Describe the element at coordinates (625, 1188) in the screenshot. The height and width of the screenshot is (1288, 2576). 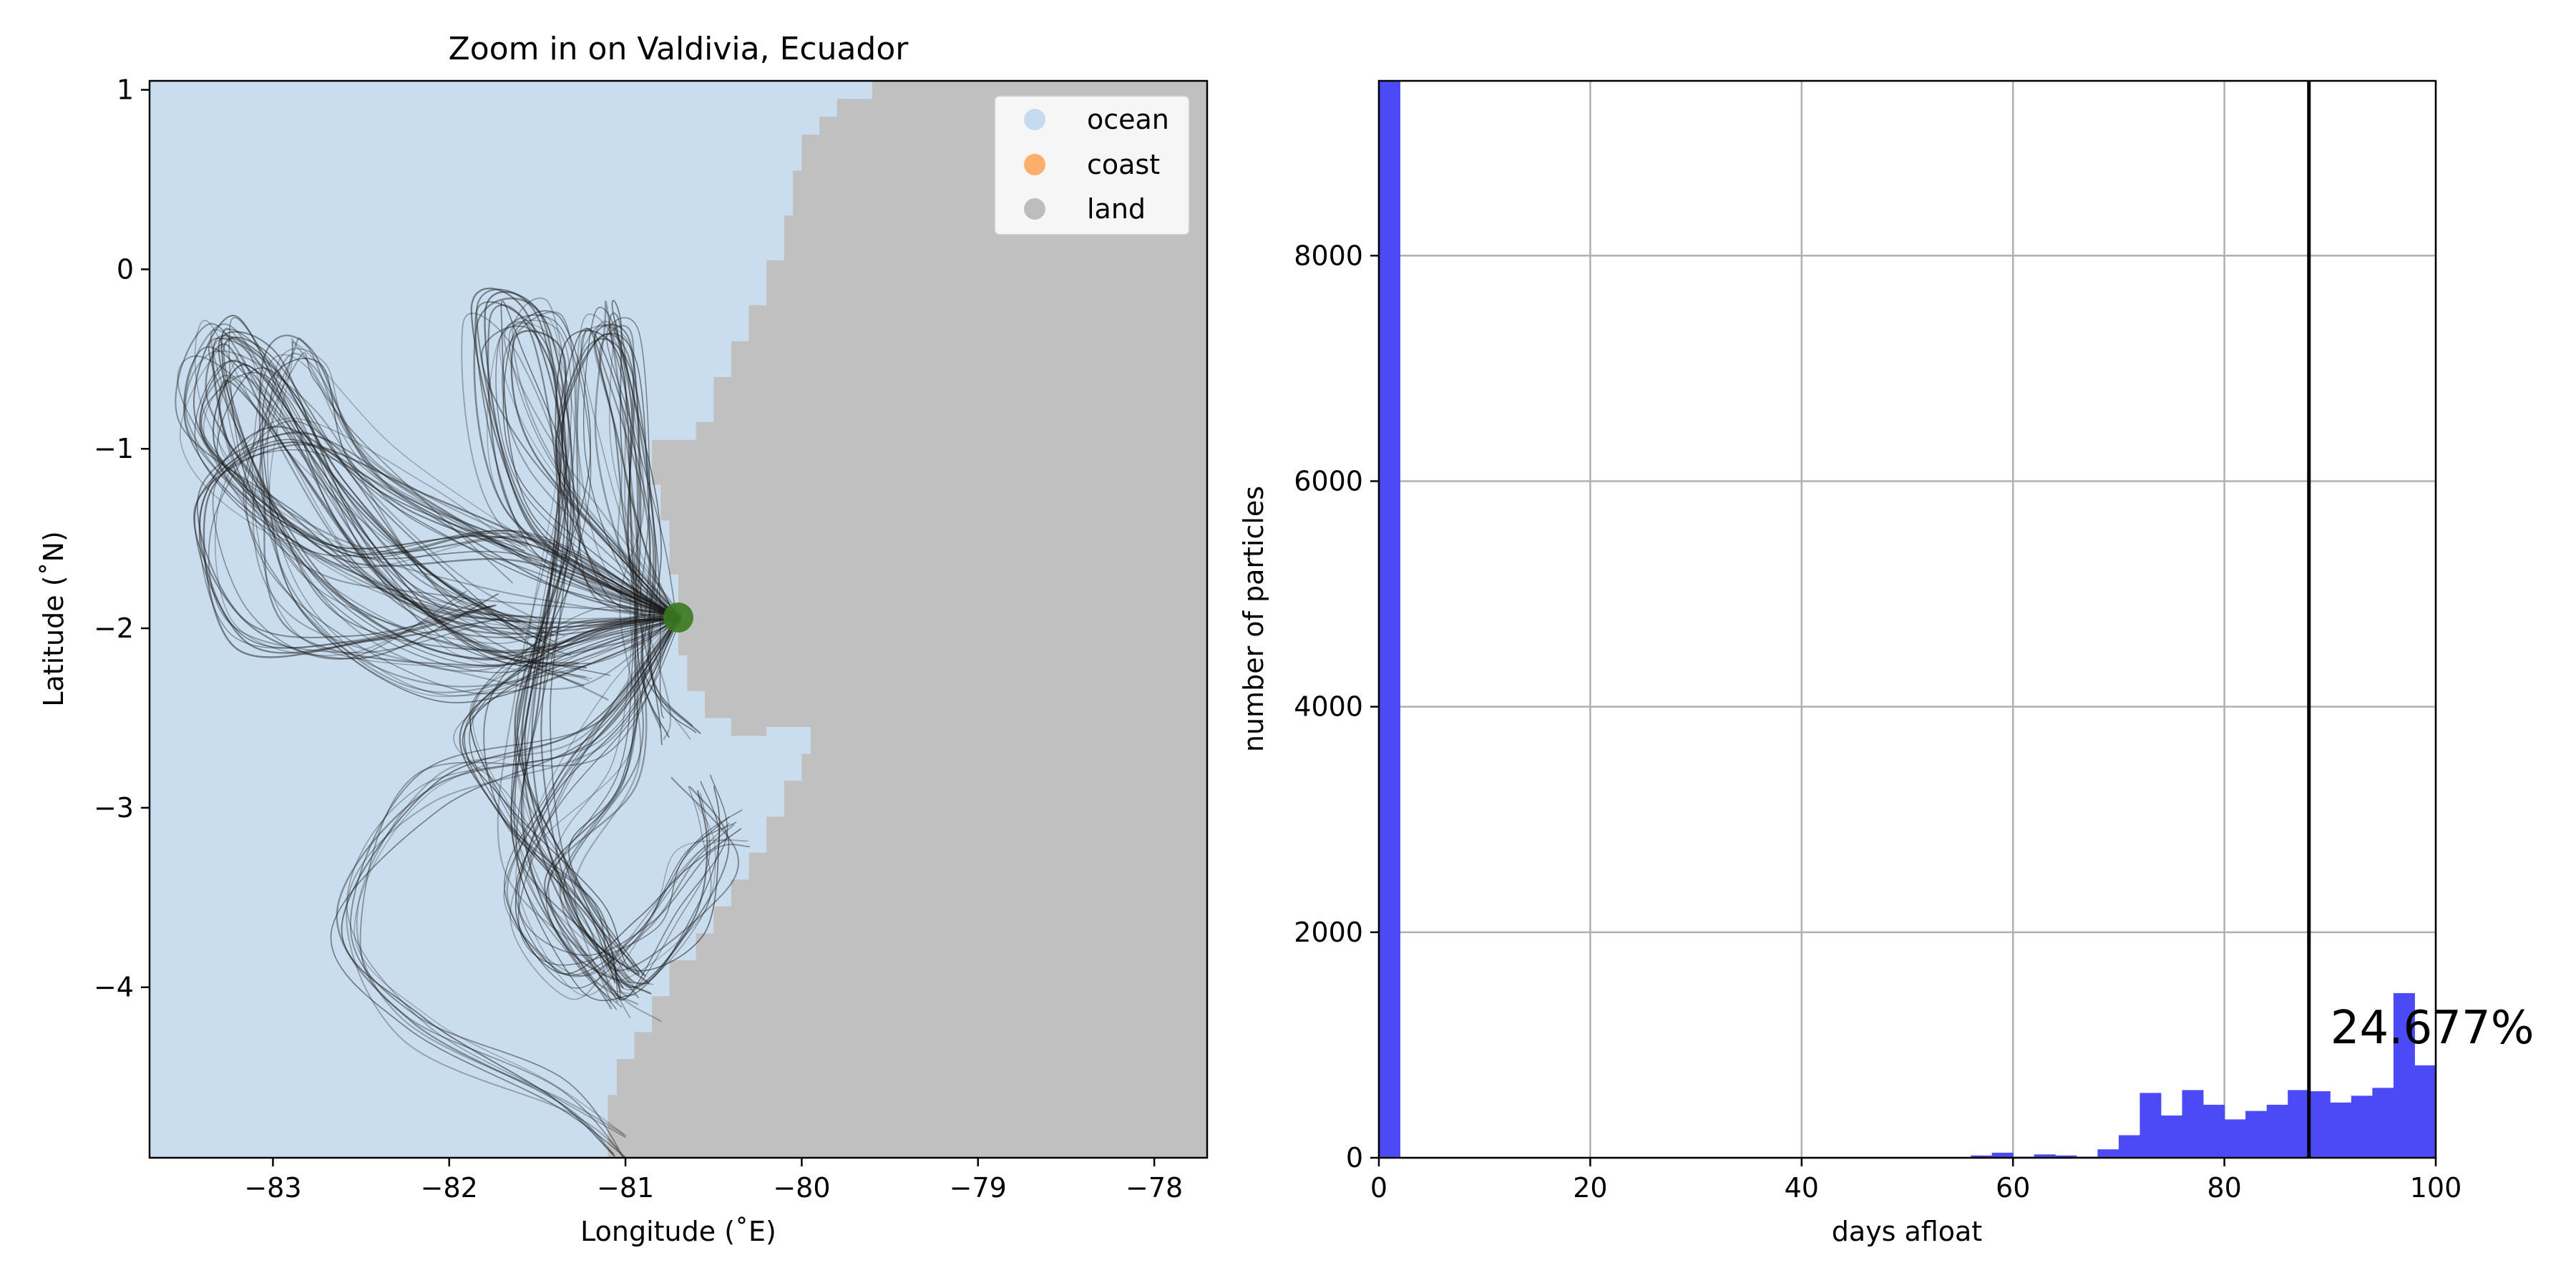
I see `map-x-tick-label: −81` at that location.